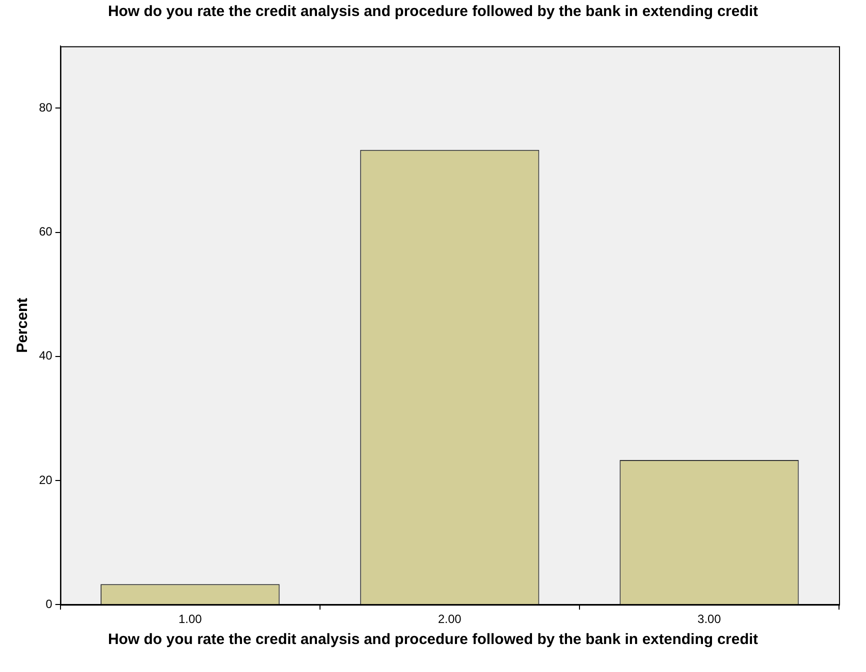 This screenshot has width=866, height=672. Describe the element at coordinates (710, 619) in the screenshot. I see `x-tick-label: 3.00` at that location.